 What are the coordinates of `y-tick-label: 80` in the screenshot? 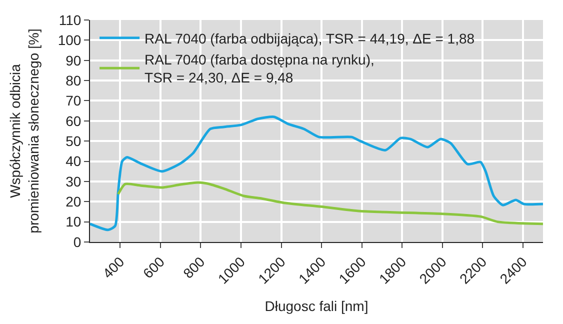 It's located at (74, 80).